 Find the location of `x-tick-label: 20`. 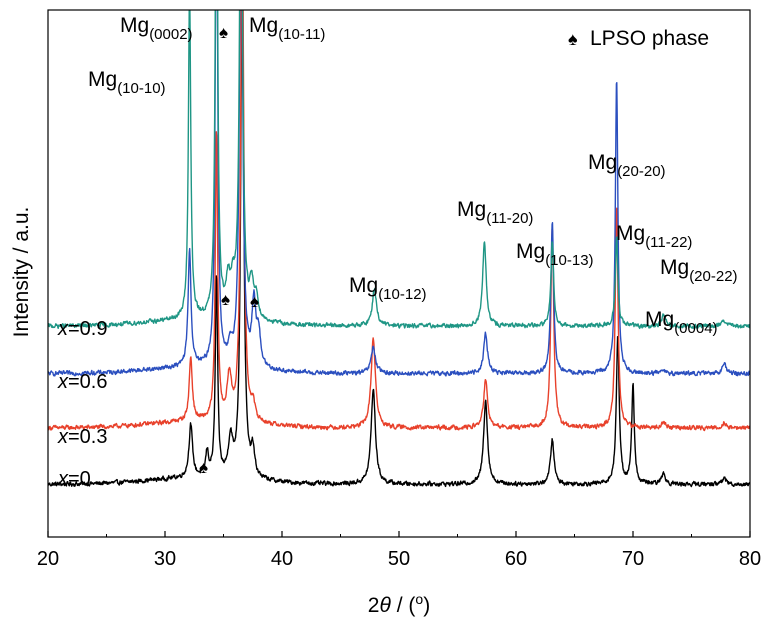

x-tick-label: 20 is located at coordinates (48, 559).